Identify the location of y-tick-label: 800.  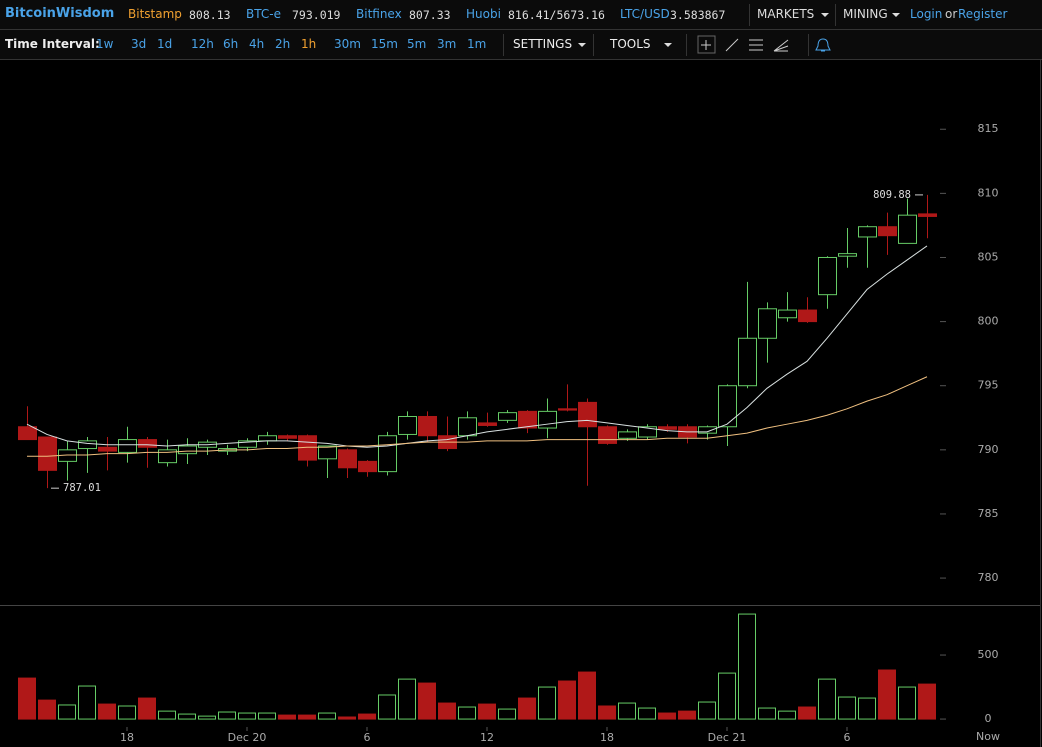
(988, 321).